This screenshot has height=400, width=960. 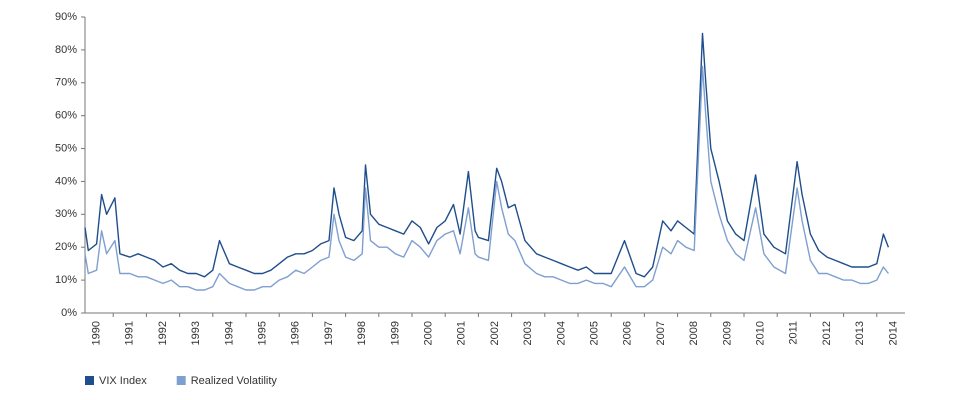 What do you see at coordinates (66, 181) in the screenshot?
I see `y-tick-label: 40%` at bounding box center [66, 181].